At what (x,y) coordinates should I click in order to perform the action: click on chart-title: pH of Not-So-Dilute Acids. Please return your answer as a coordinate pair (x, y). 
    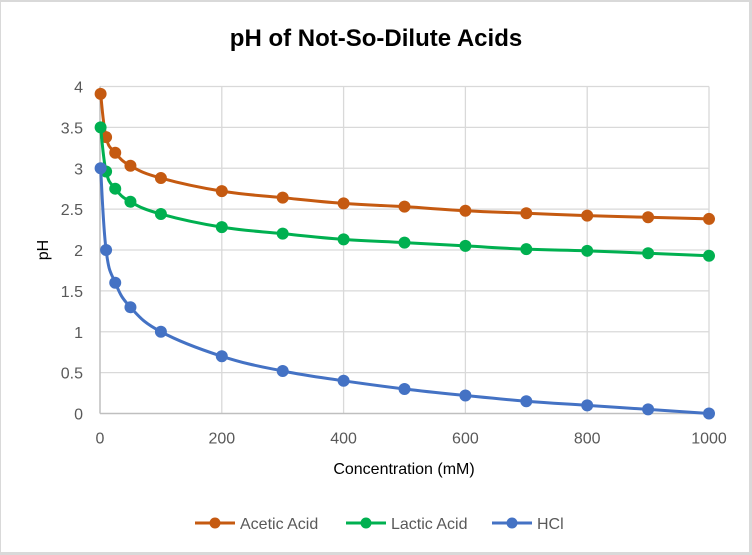
    Looking at the image, I should click on (376, 38).